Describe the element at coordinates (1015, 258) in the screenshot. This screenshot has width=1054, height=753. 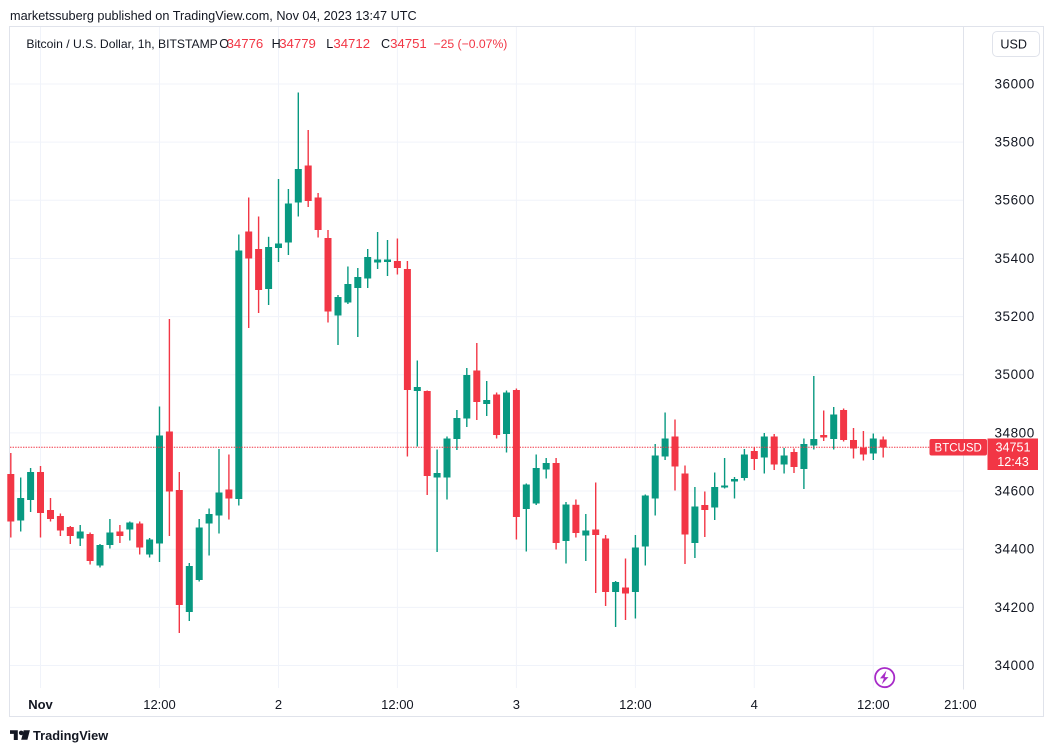
I see `svg-text: 35400` at that location.